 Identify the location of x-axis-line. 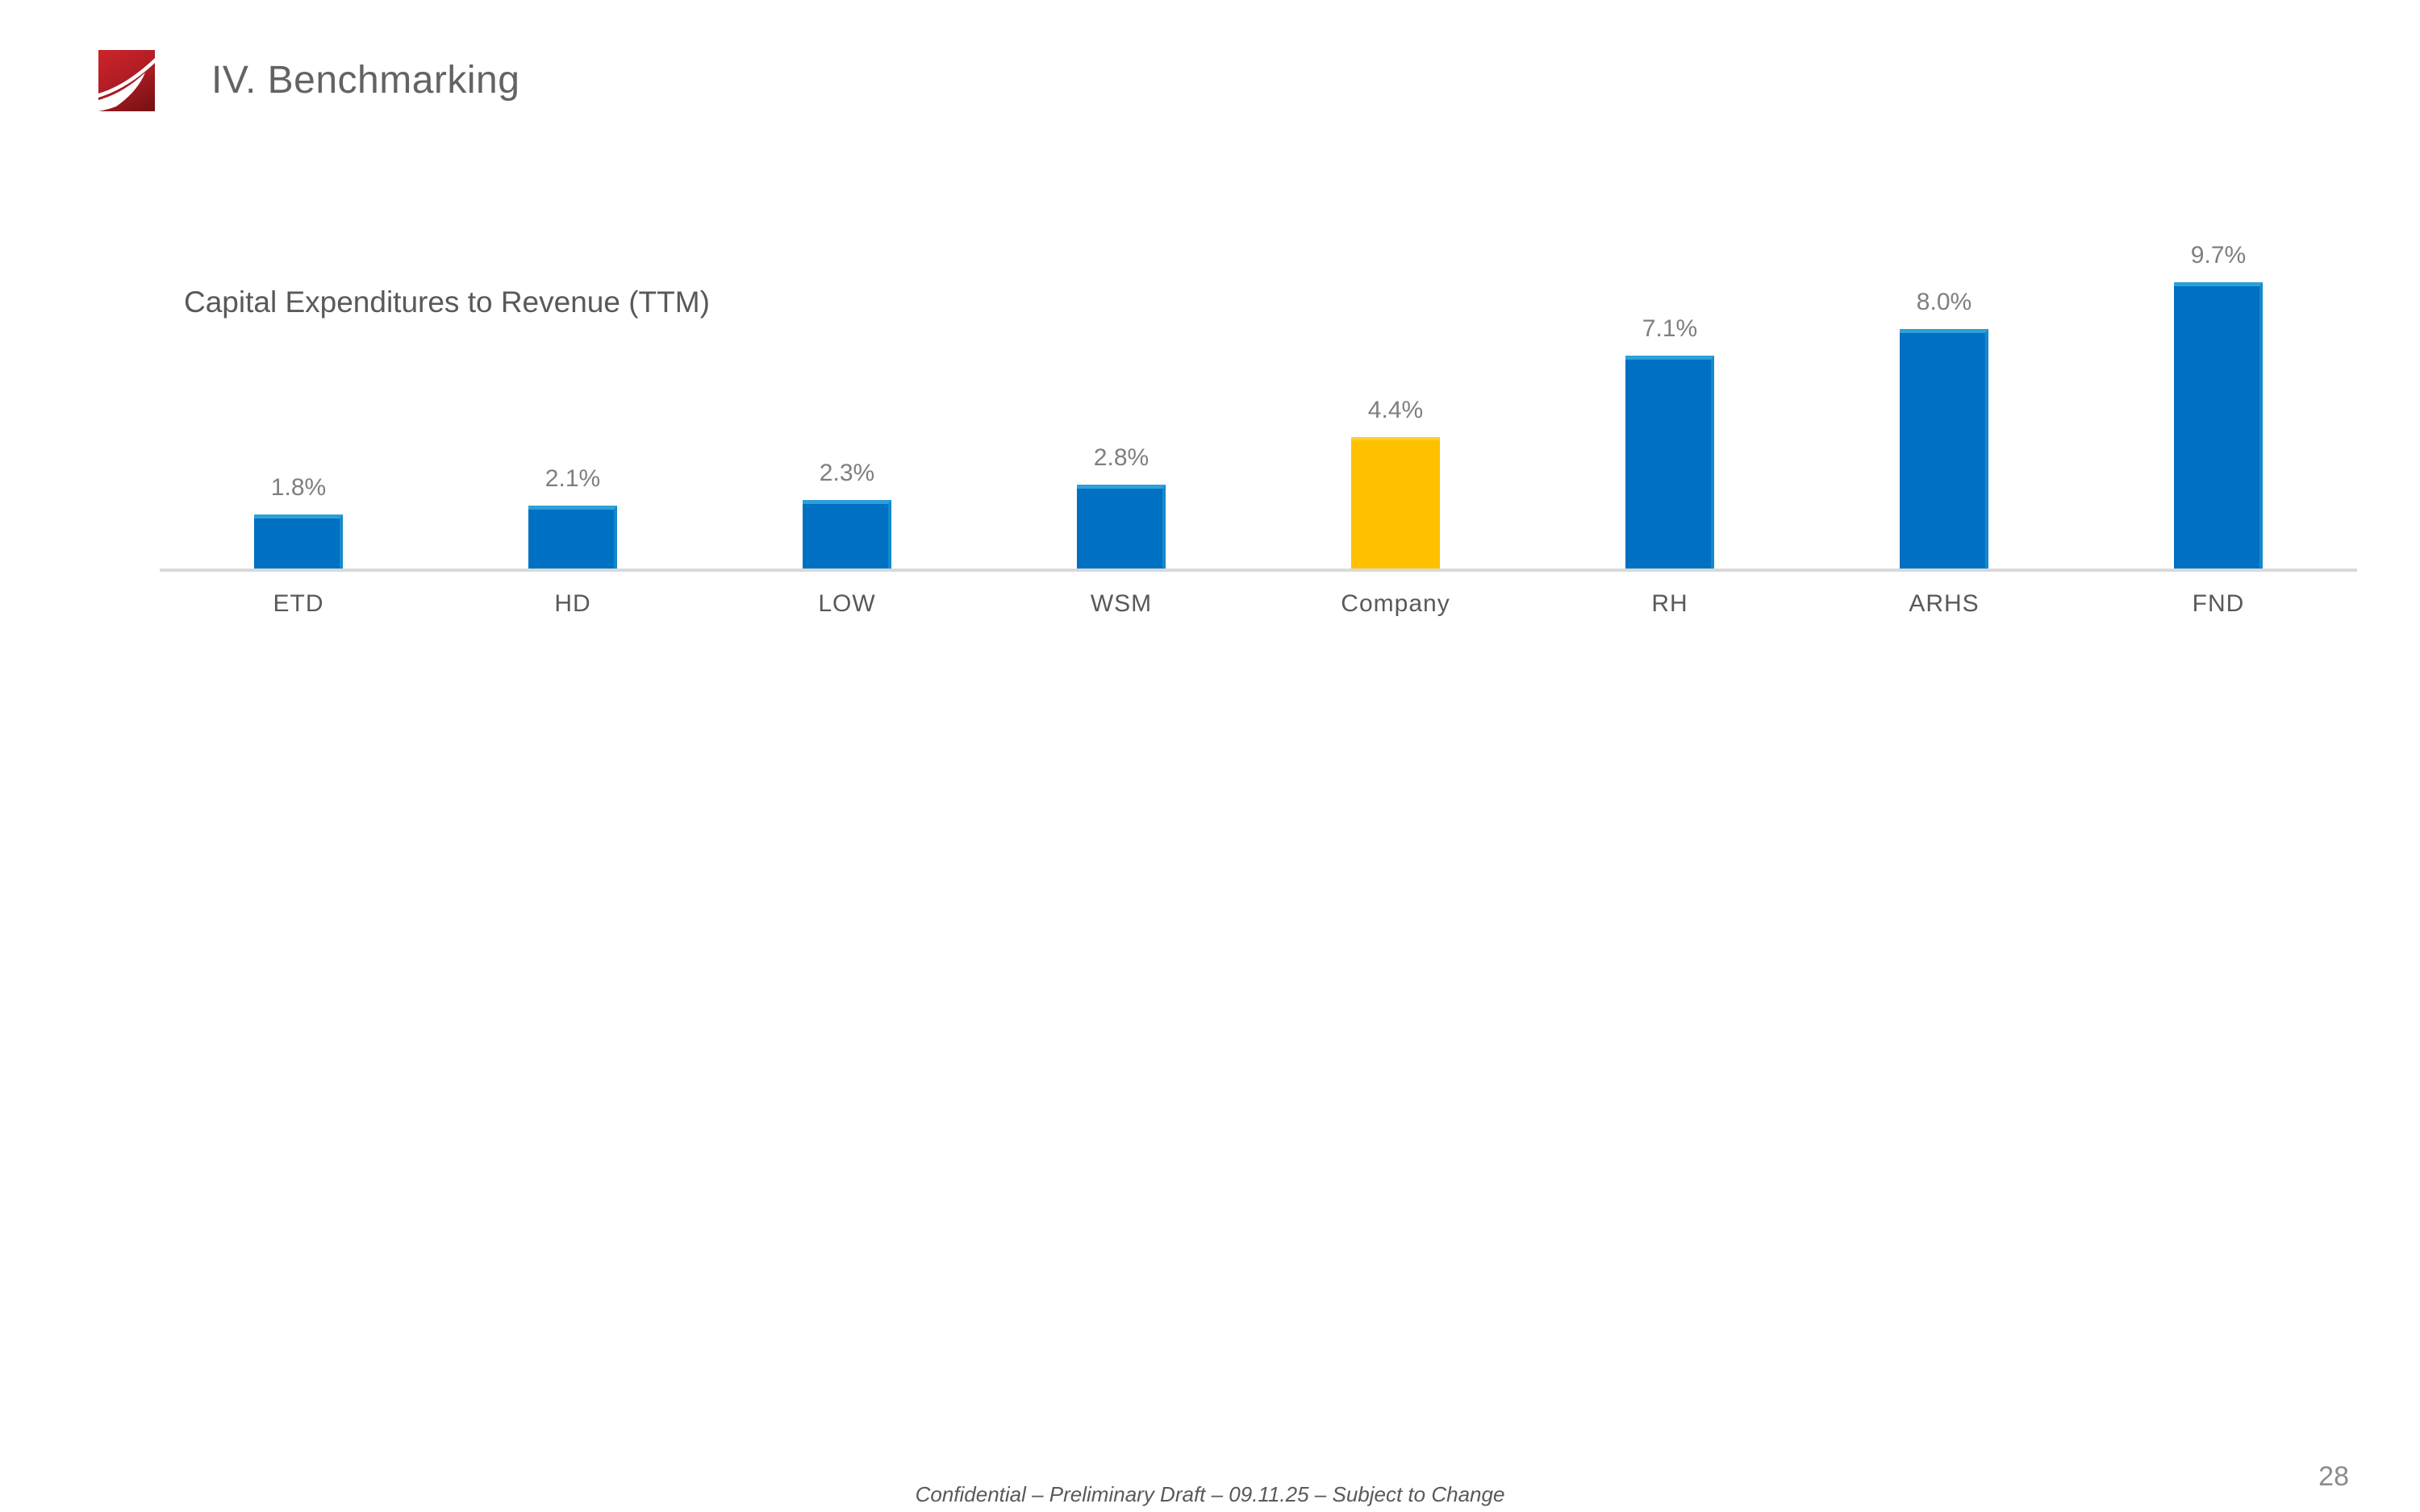
(1258, 570).